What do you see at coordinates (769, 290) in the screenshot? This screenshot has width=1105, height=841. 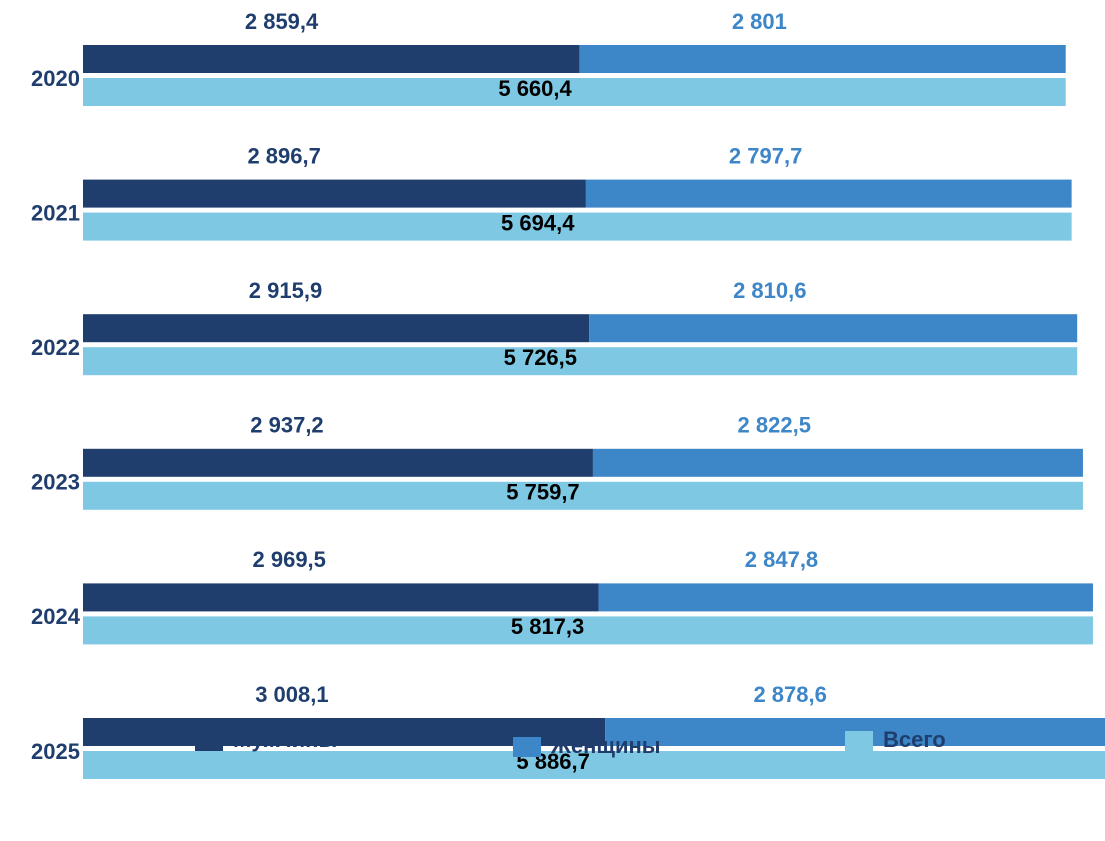 I see `value-label: 2 810,6` at bounding box center [769, 290].